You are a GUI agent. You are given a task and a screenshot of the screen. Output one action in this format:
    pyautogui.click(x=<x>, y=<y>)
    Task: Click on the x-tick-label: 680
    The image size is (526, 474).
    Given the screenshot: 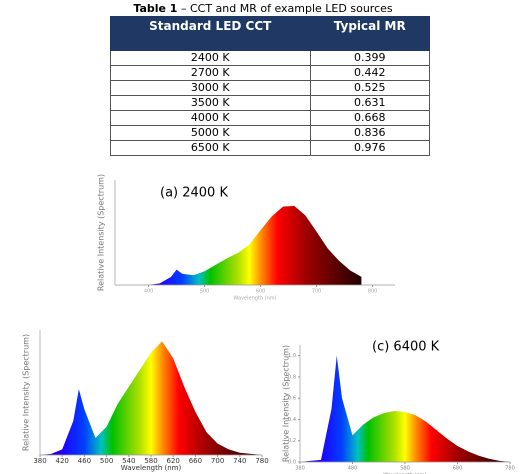 What is the action you would take?
    pyautogui.click(x=458, y=469)
    